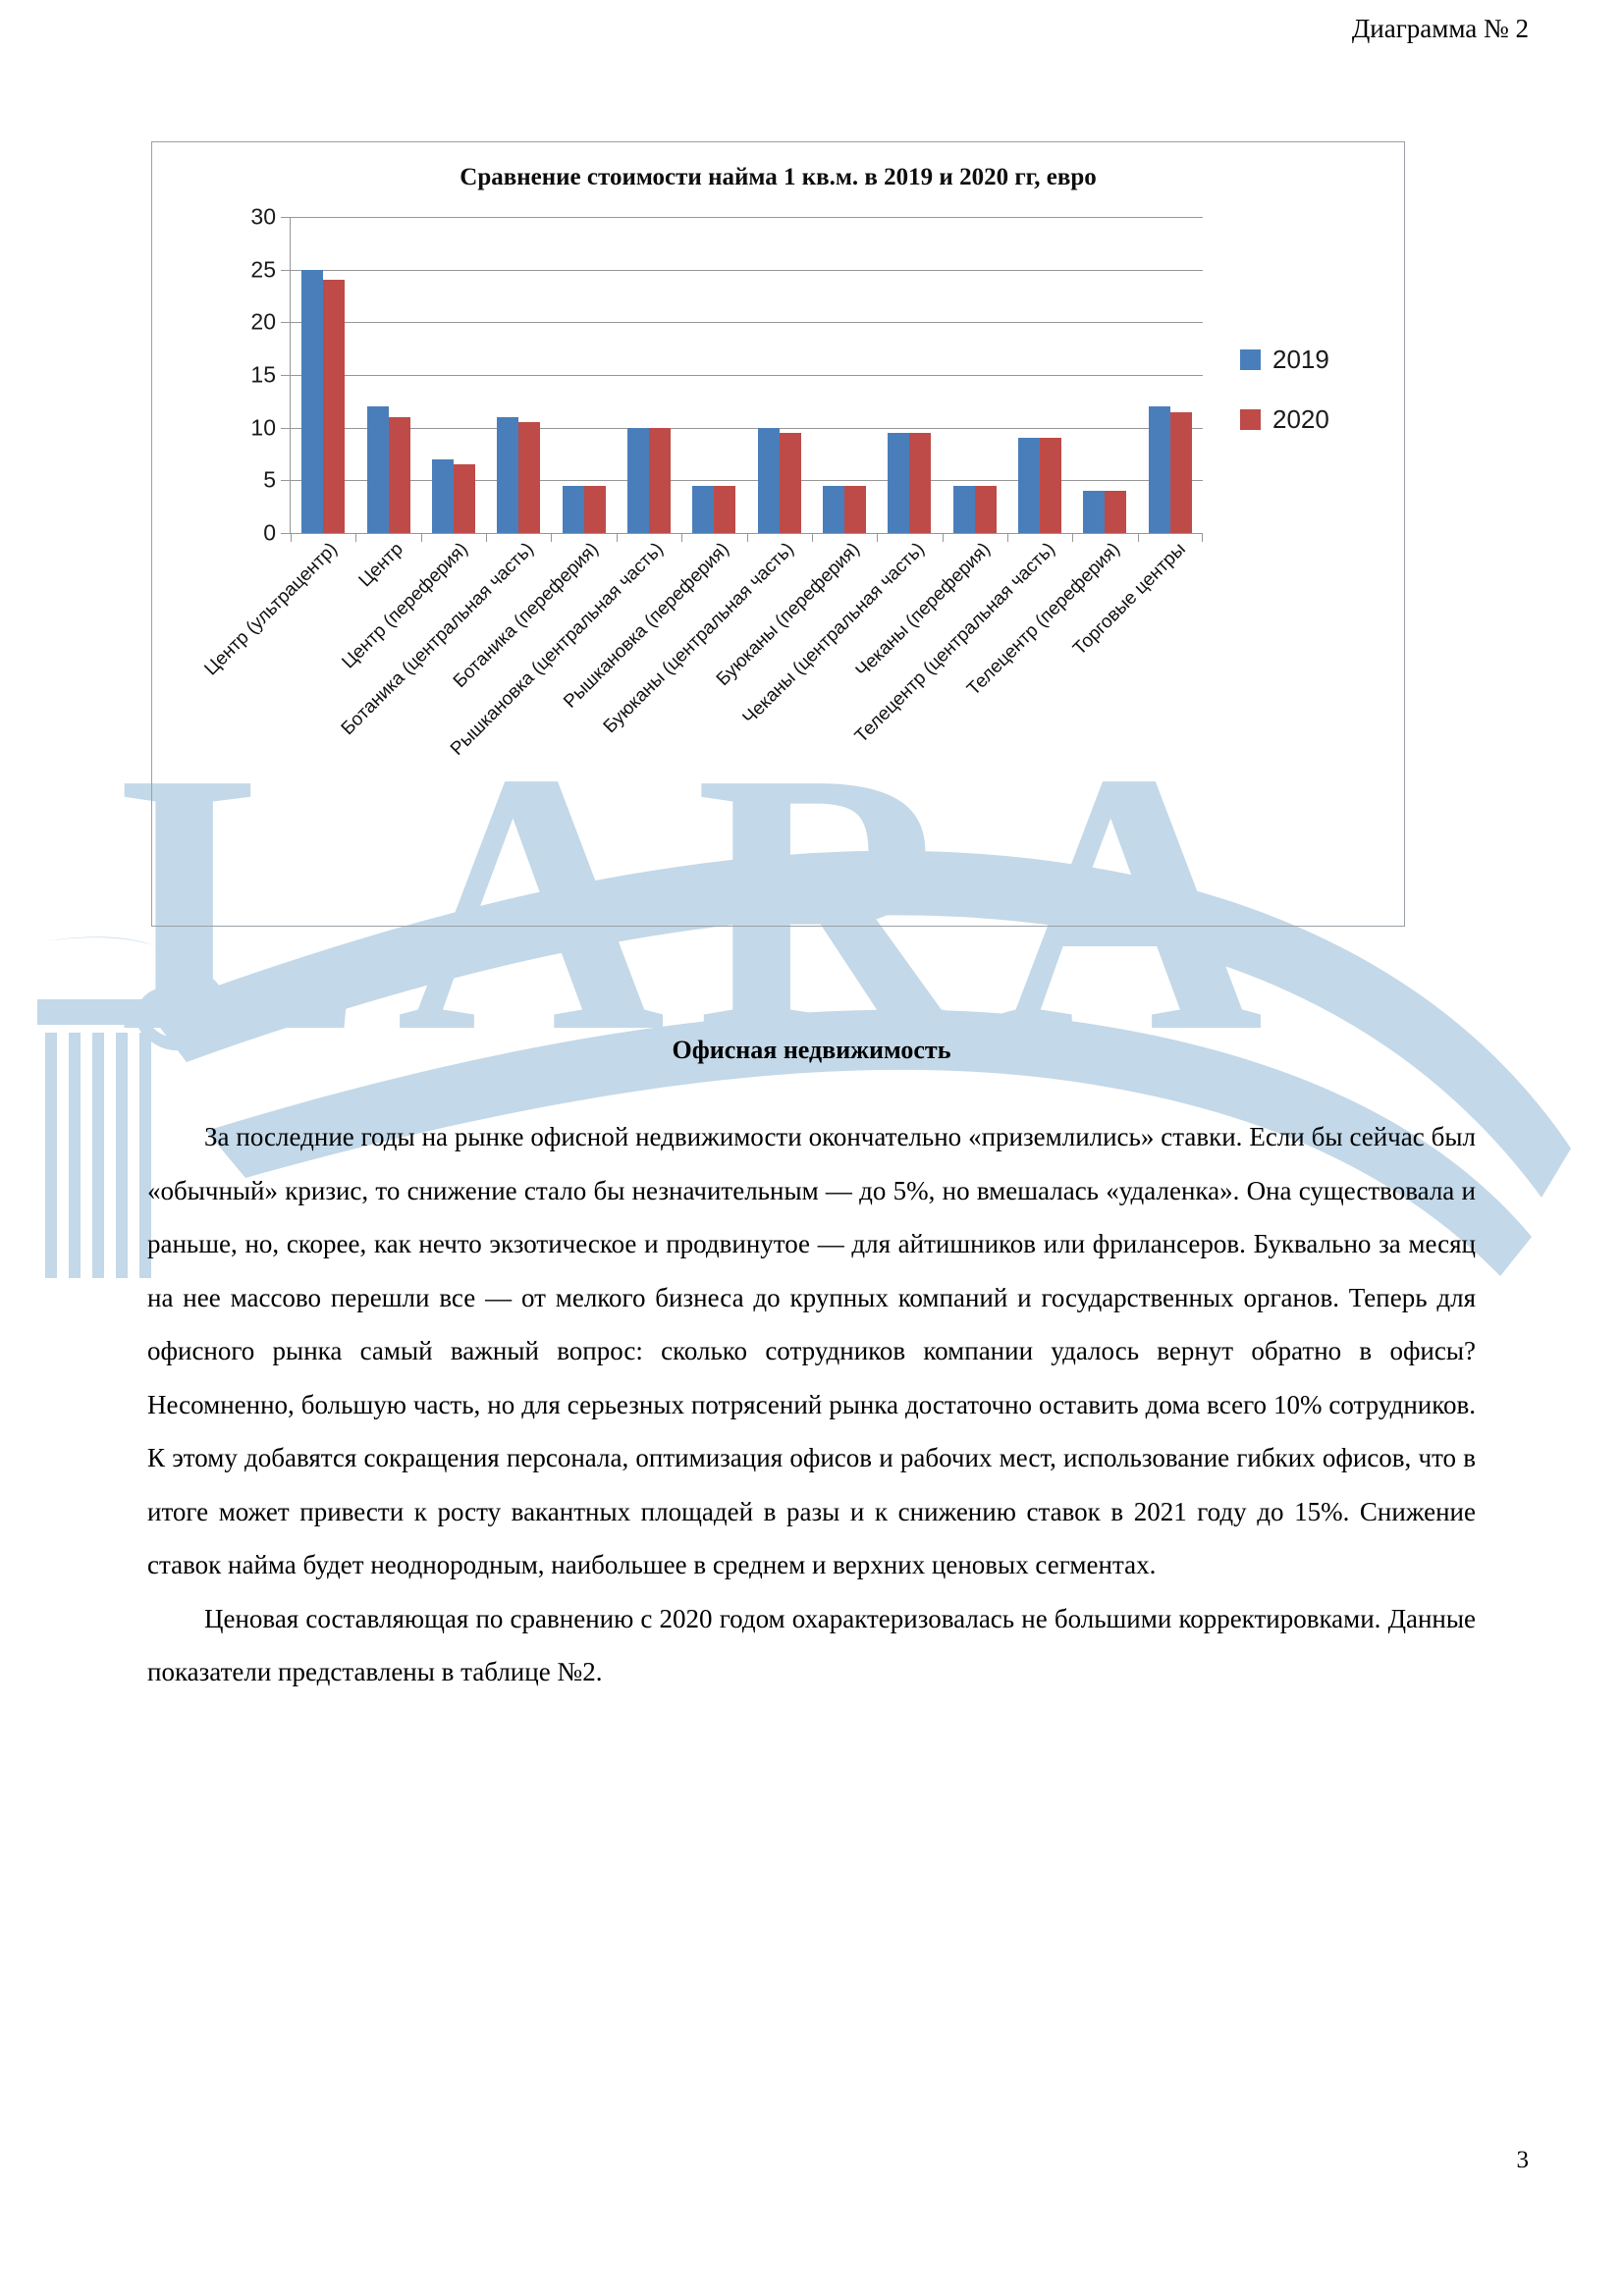 The width and height of the screenshot is (1623, 2296). What do you see at coordinates (263, 428) in the screenshot?
I see `y-tick-label-10: 10` at bounding box center [263, 428].